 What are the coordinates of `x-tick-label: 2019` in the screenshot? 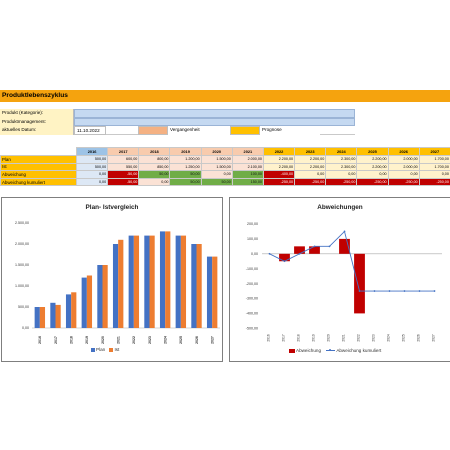 It's located at (87, 340).